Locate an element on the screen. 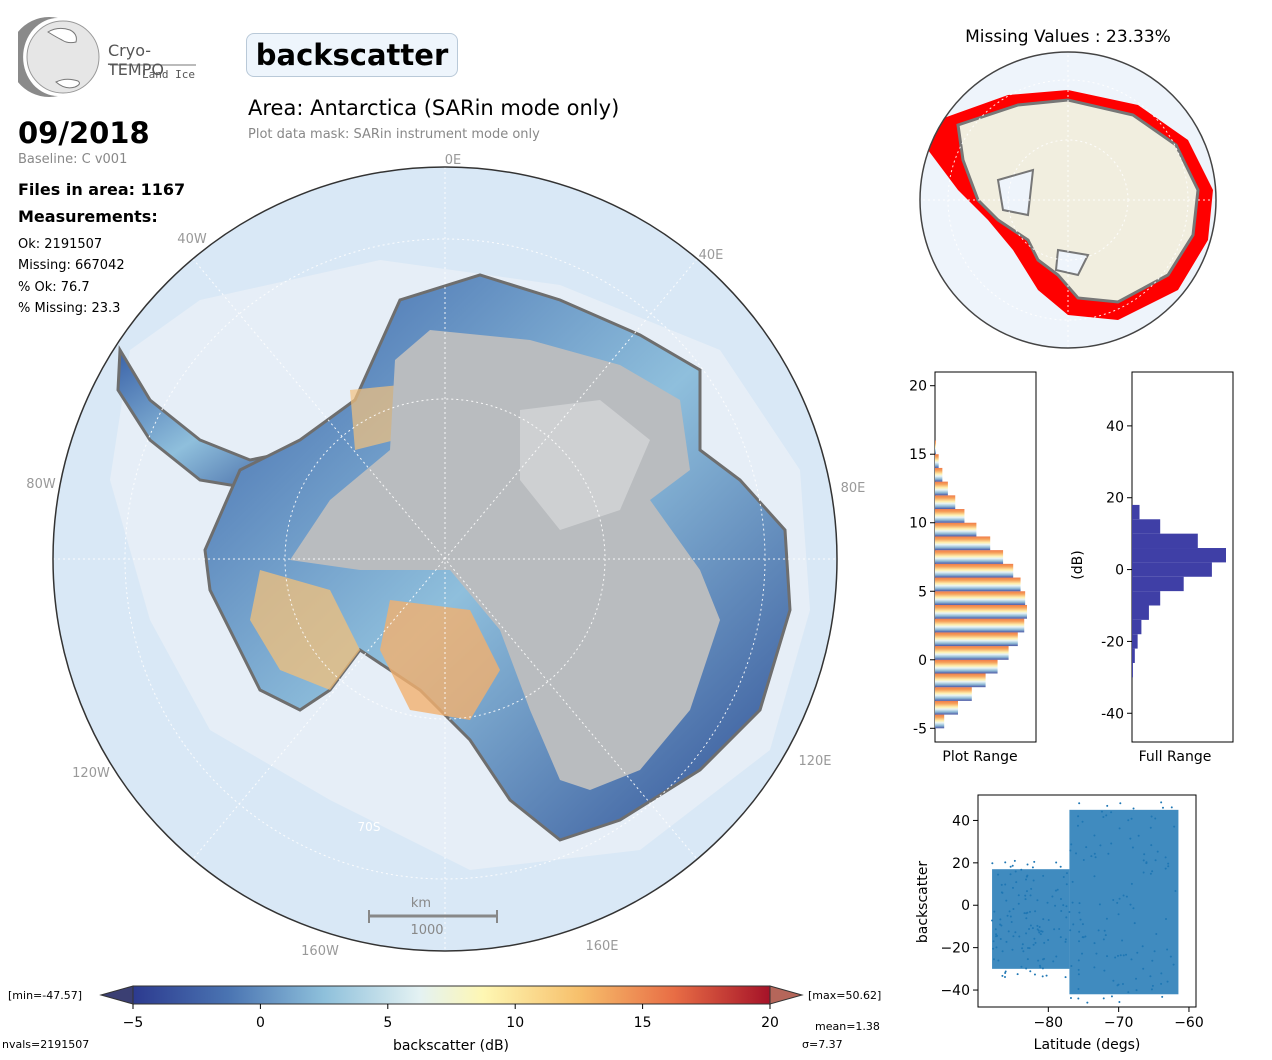 This screenshot has width=1272, height=1060. stat-pct-missing: % Missing: 23.3 is located at coordinates (69, 308).